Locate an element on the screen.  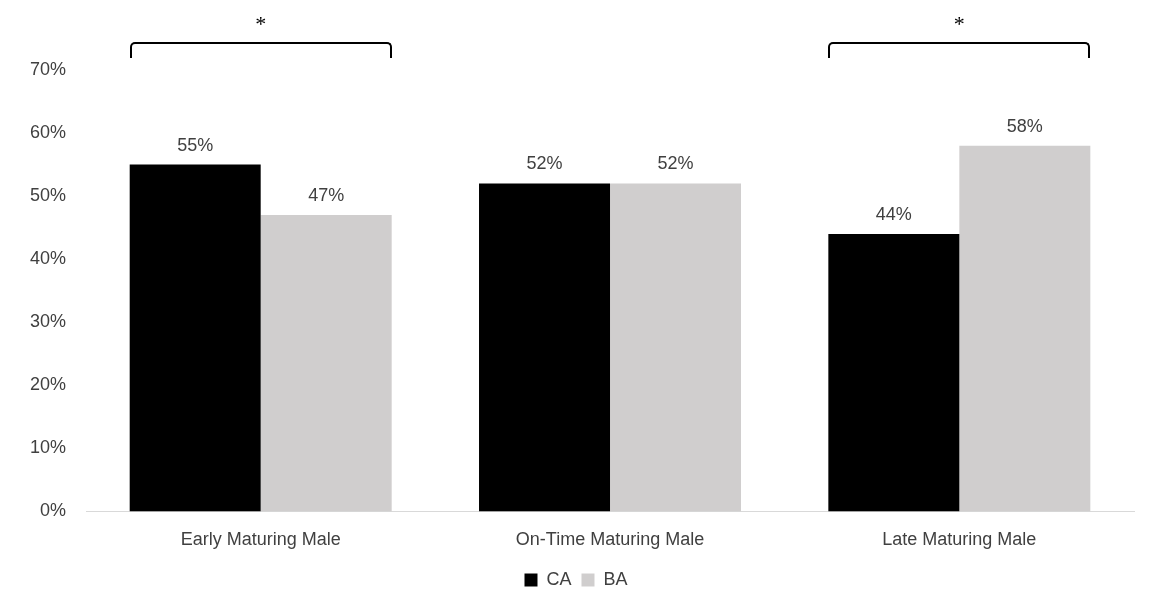
x-tick-label: Early Maturing Male is located at coordinates (260, 539).